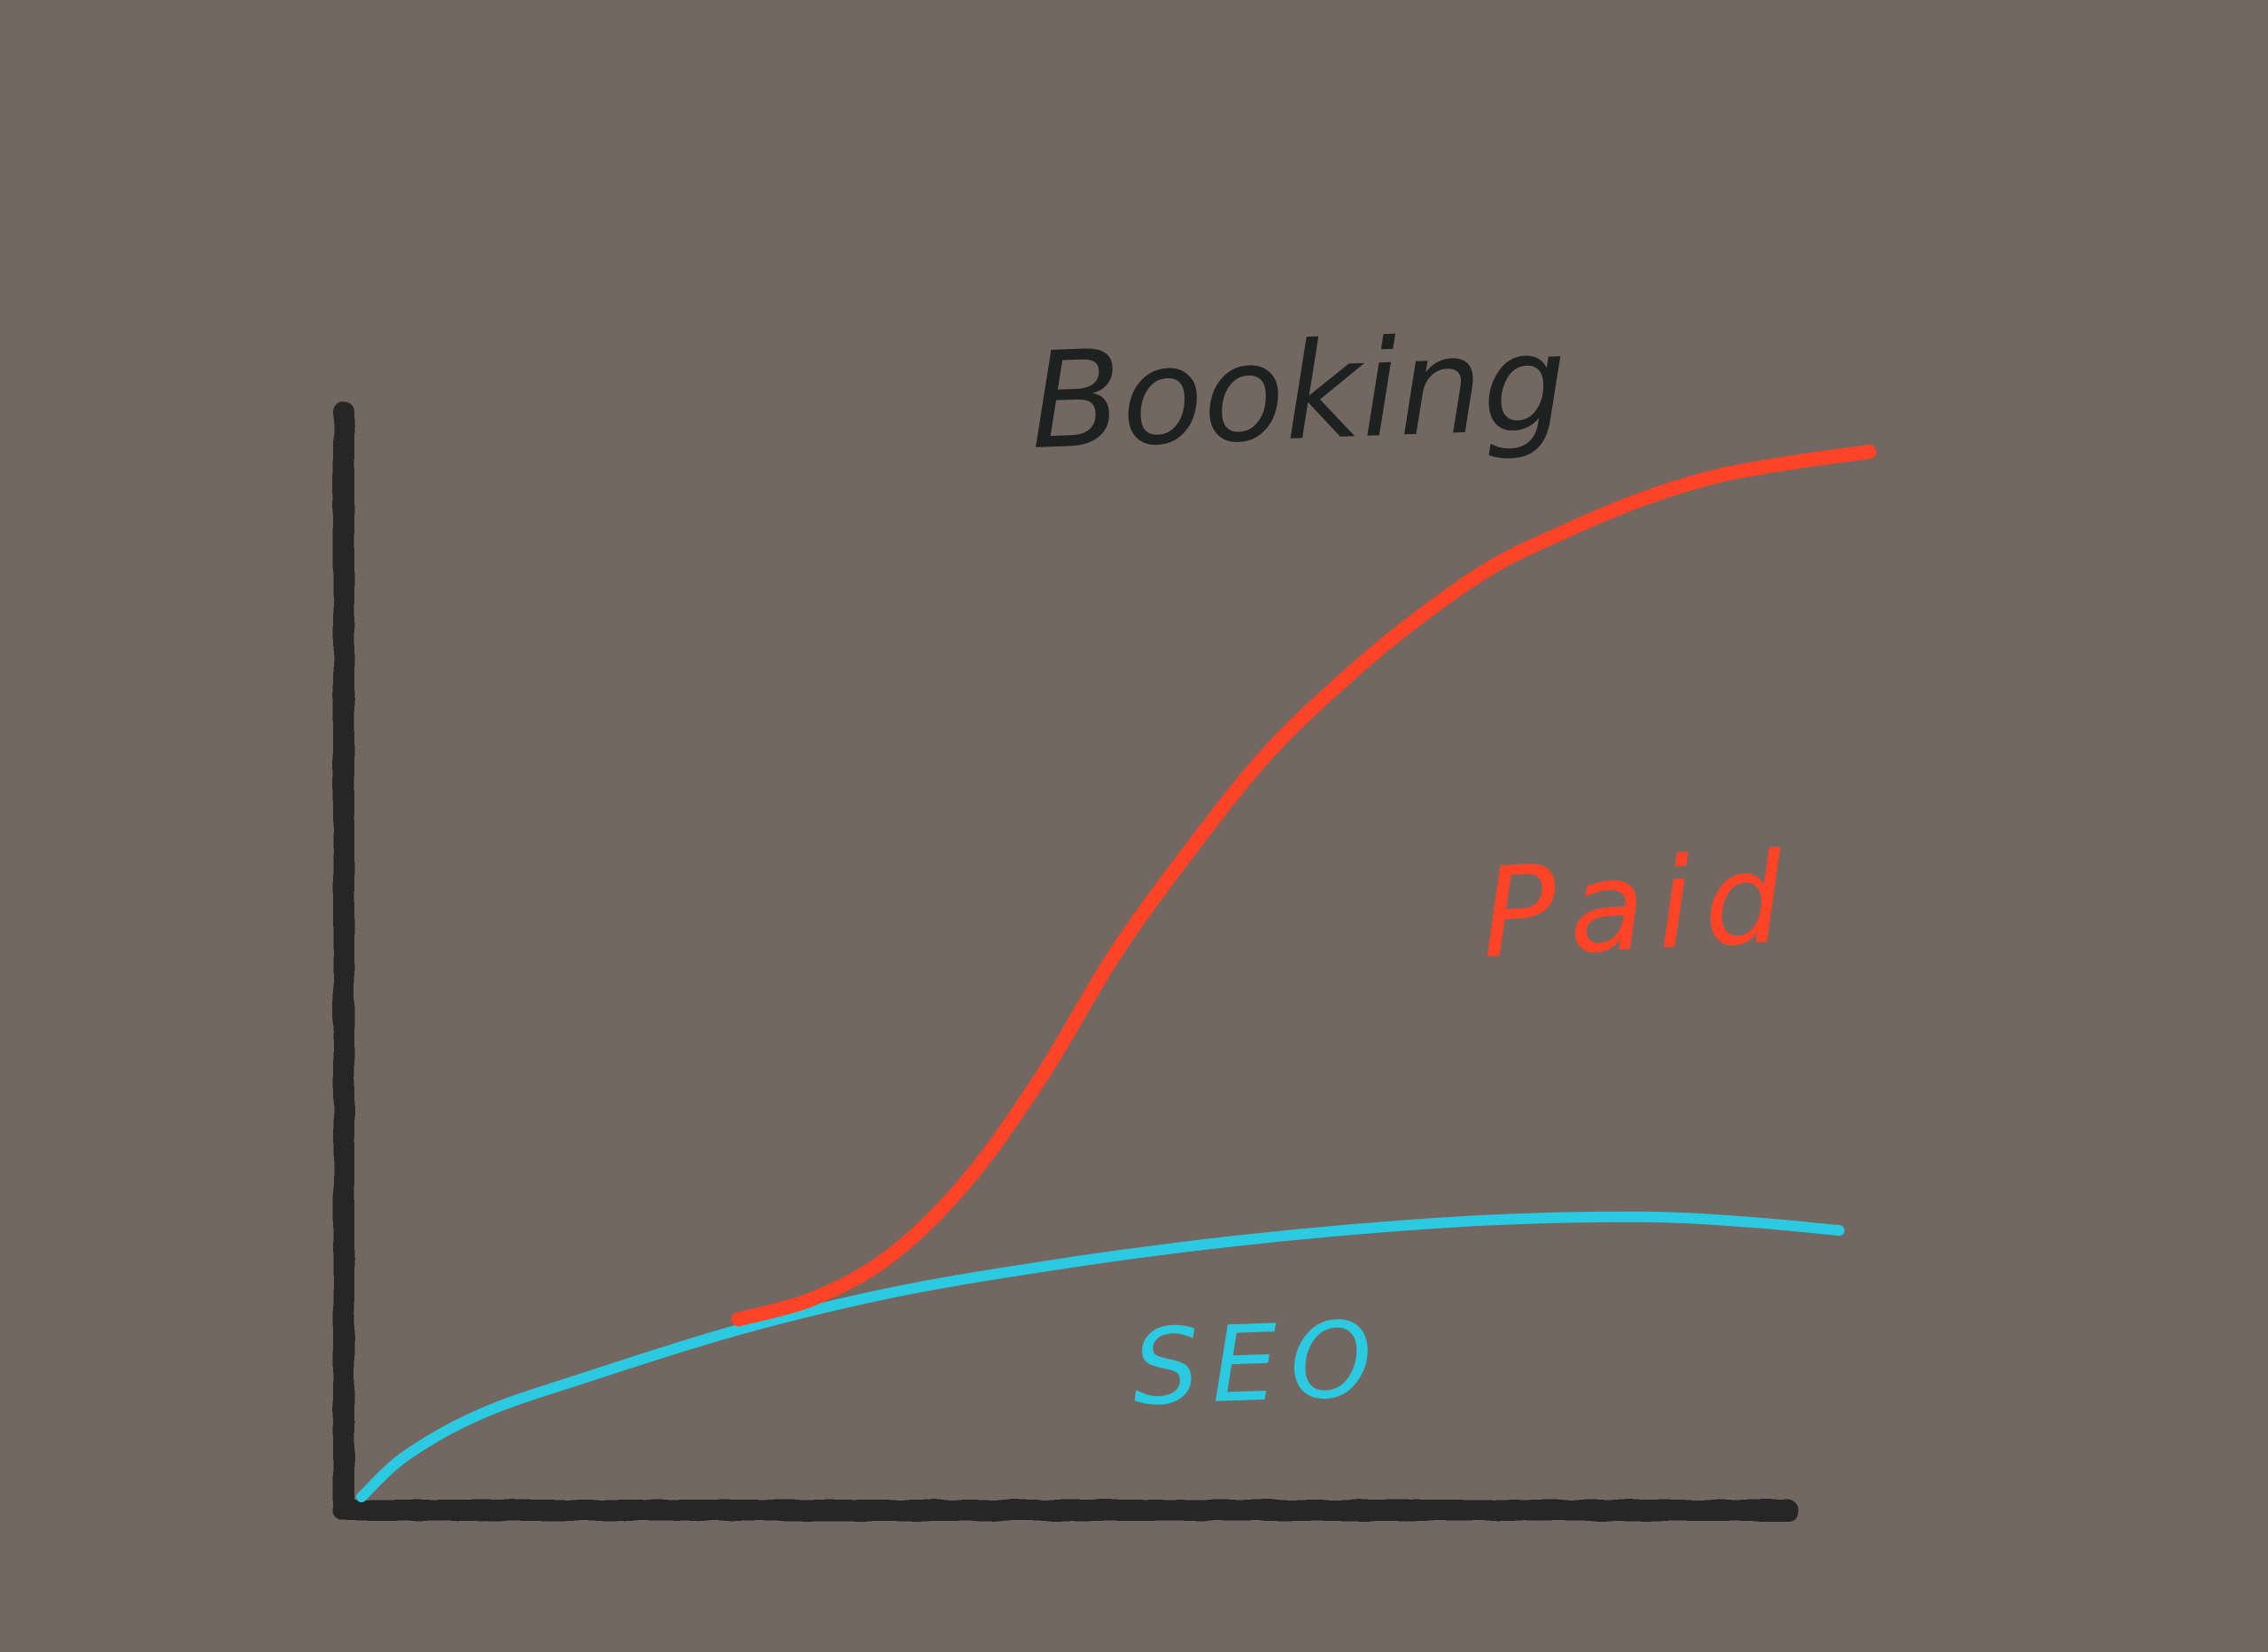  What do you see at coordinates (1638, 906) in the screenshot?
I see `series-label-paid: Paid` at bounding box center [1638, 906].